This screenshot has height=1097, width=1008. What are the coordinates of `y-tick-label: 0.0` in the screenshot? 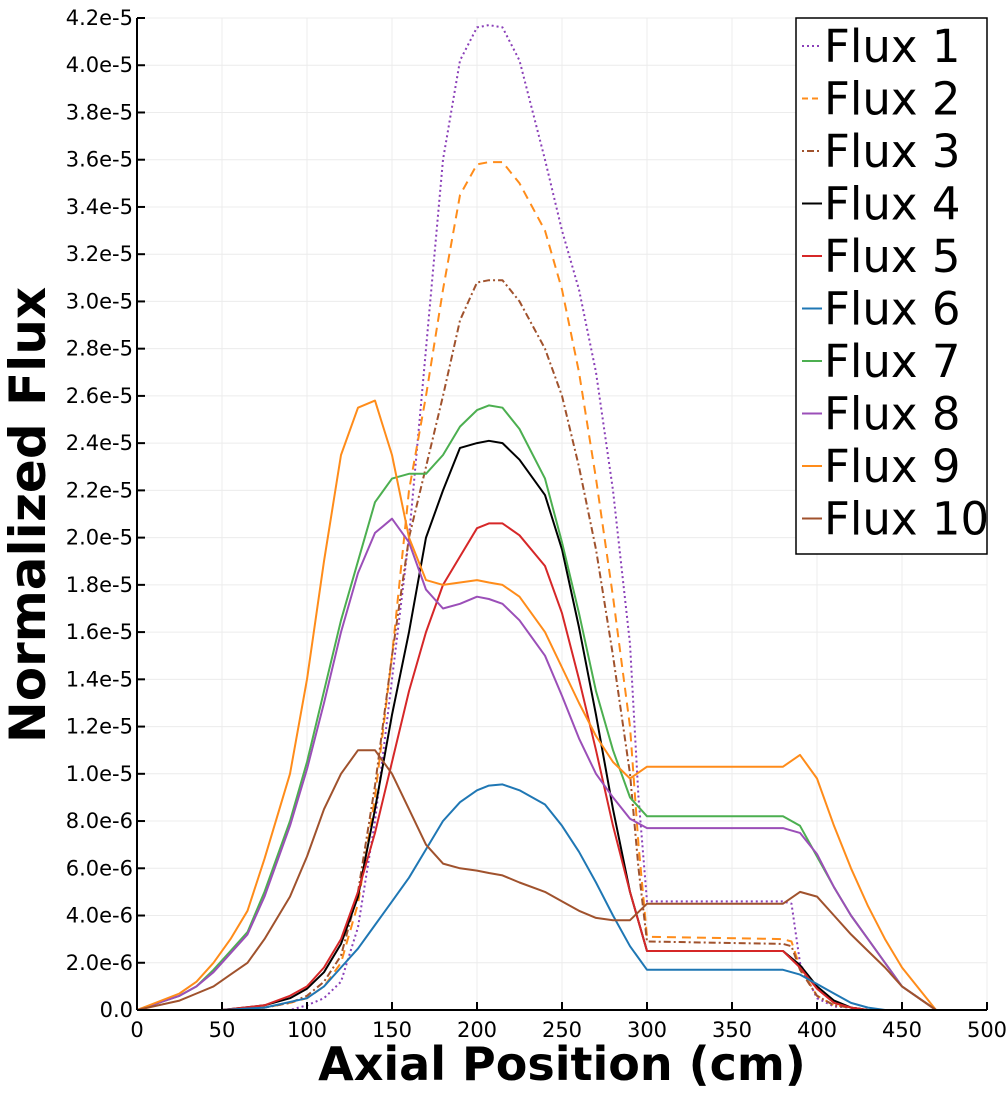 It's located at (116, 1010).